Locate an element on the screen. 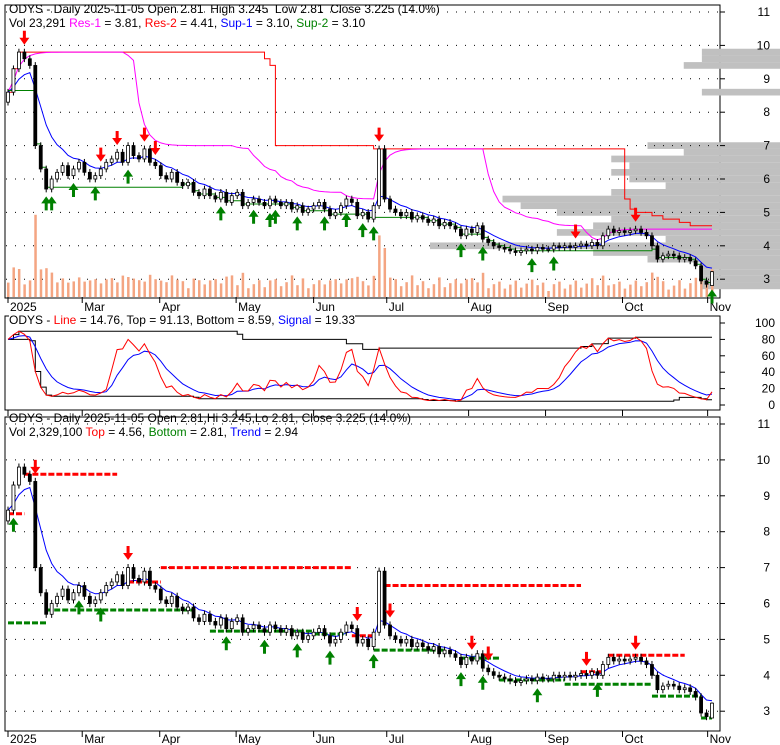 The height and width of the screenshot is (745, 780). top-x-label: May is located at coordinates (249, 307).